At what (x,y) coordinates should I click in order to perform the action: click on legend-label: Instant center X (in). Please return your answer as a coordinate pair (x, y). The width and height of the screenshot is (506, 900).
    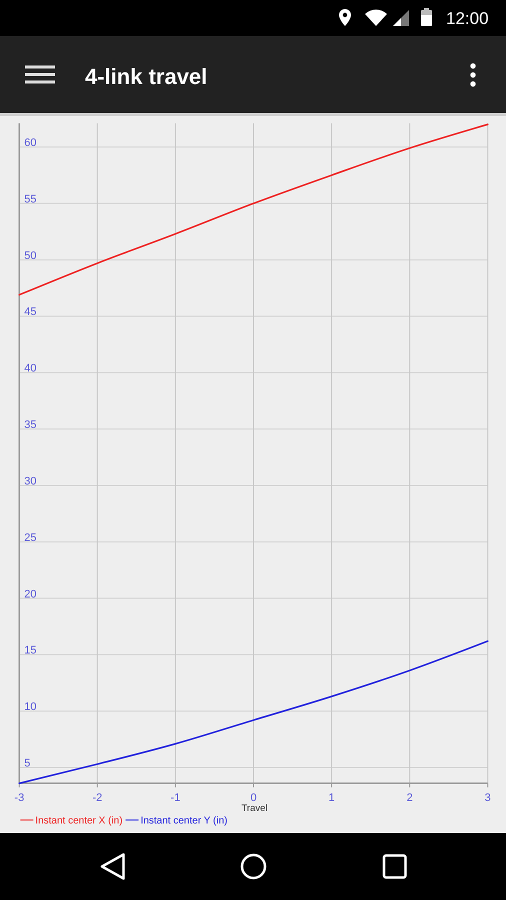
    Looking at the image, I should click on (79, 821).